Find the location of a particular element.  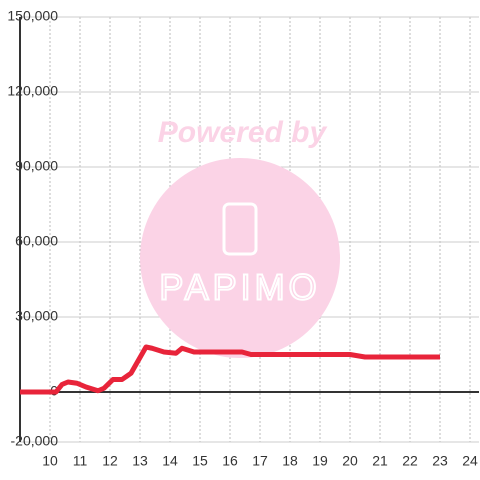

y-tick-label: 60,000 is located at coordinates (36, 241).